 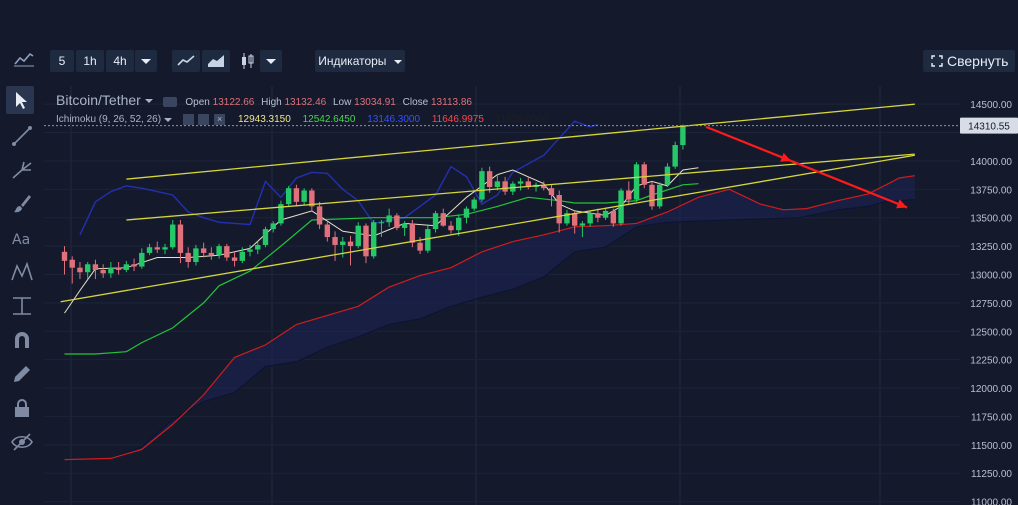 What do you see at coordinates (22, 442) in the screenshot?
I see `hide-drawings-button` at bounding box center [22, 442].